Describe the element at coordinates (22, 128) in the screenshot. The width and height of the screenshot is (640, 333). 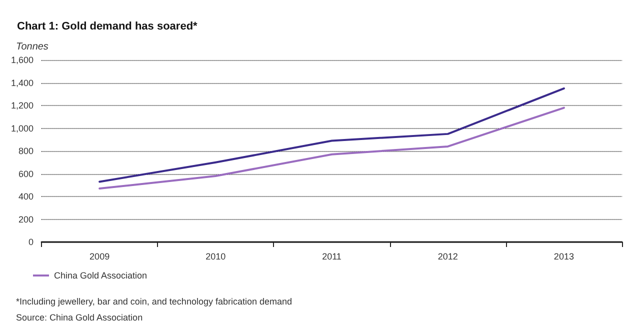
I see `y-tick-label: 1,000` at that location.